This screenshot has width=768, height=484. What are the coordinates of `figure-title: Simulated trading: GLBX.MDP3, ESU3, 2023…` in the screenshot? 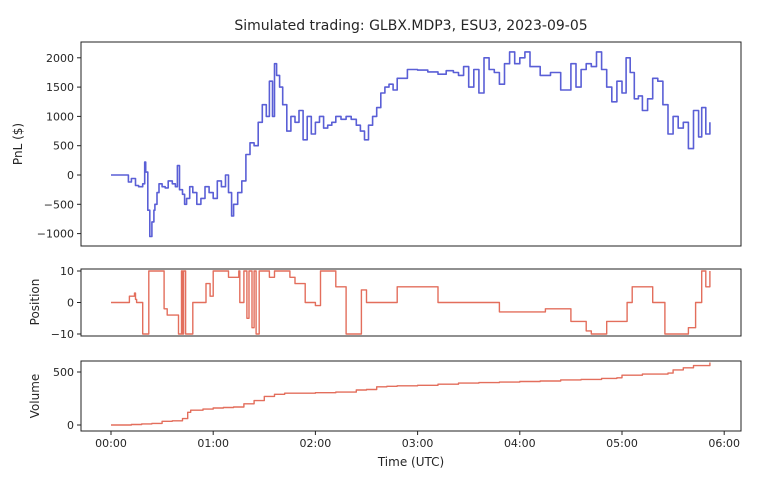 It's located at (410, 26).